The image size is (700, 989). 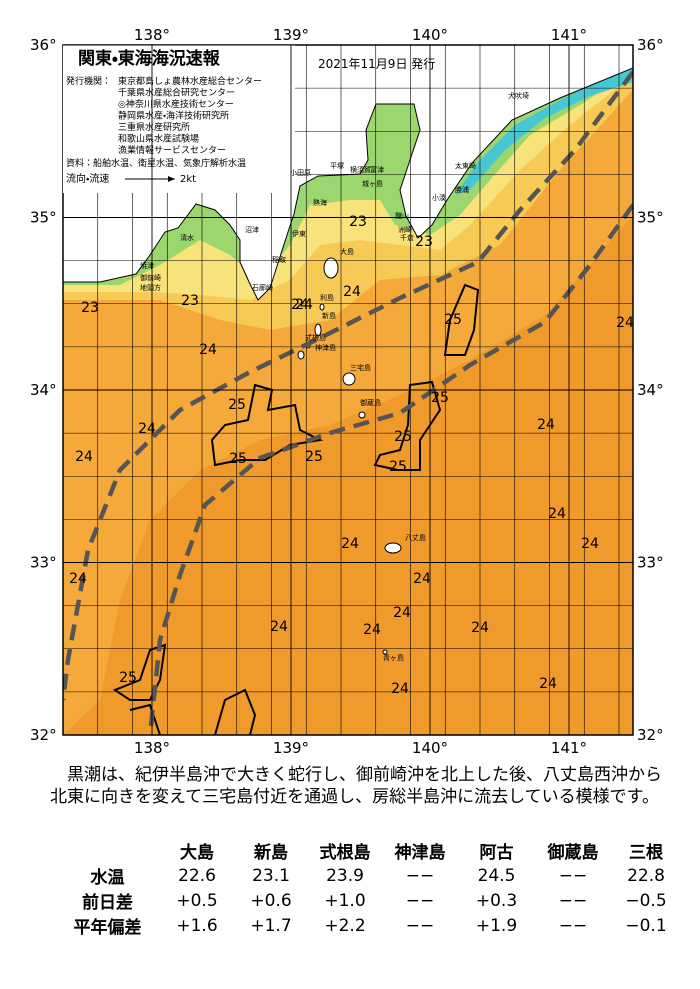 I want to click on issuer: 静岡県水産・海洋技術研究所, so click(x=173, y=116).